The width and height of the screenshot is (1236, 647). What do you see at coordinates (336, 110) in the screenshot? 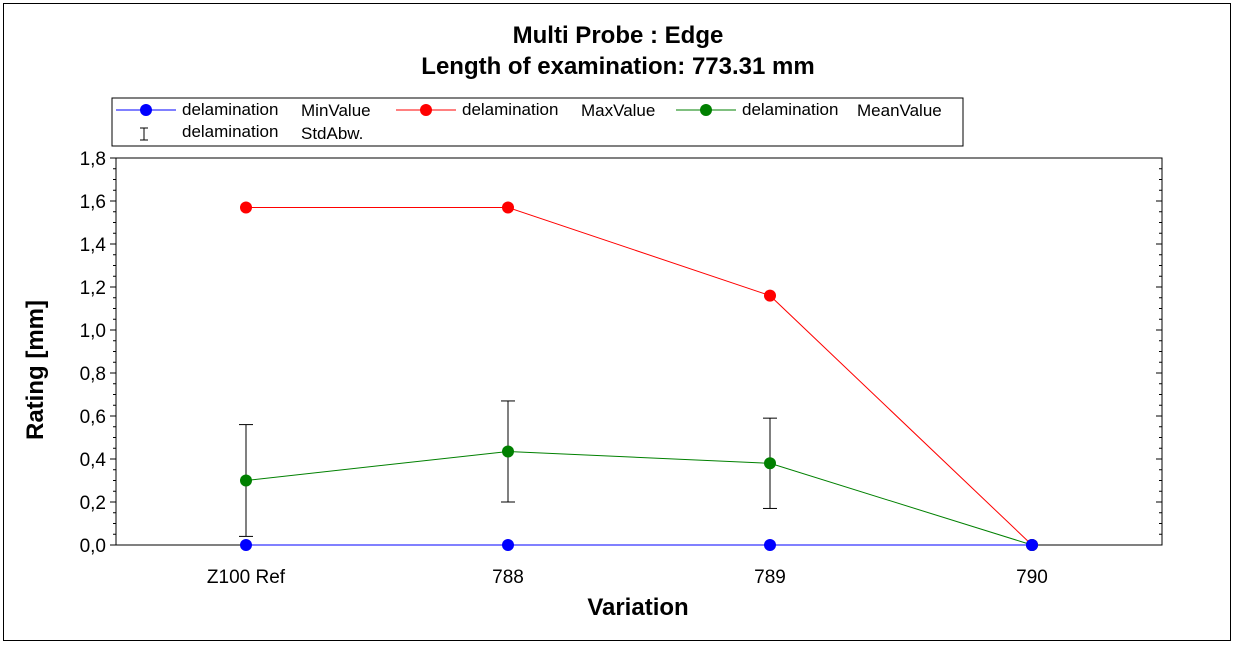
I see `legend-min-label: MinValue` at bounding box center [336, 110].